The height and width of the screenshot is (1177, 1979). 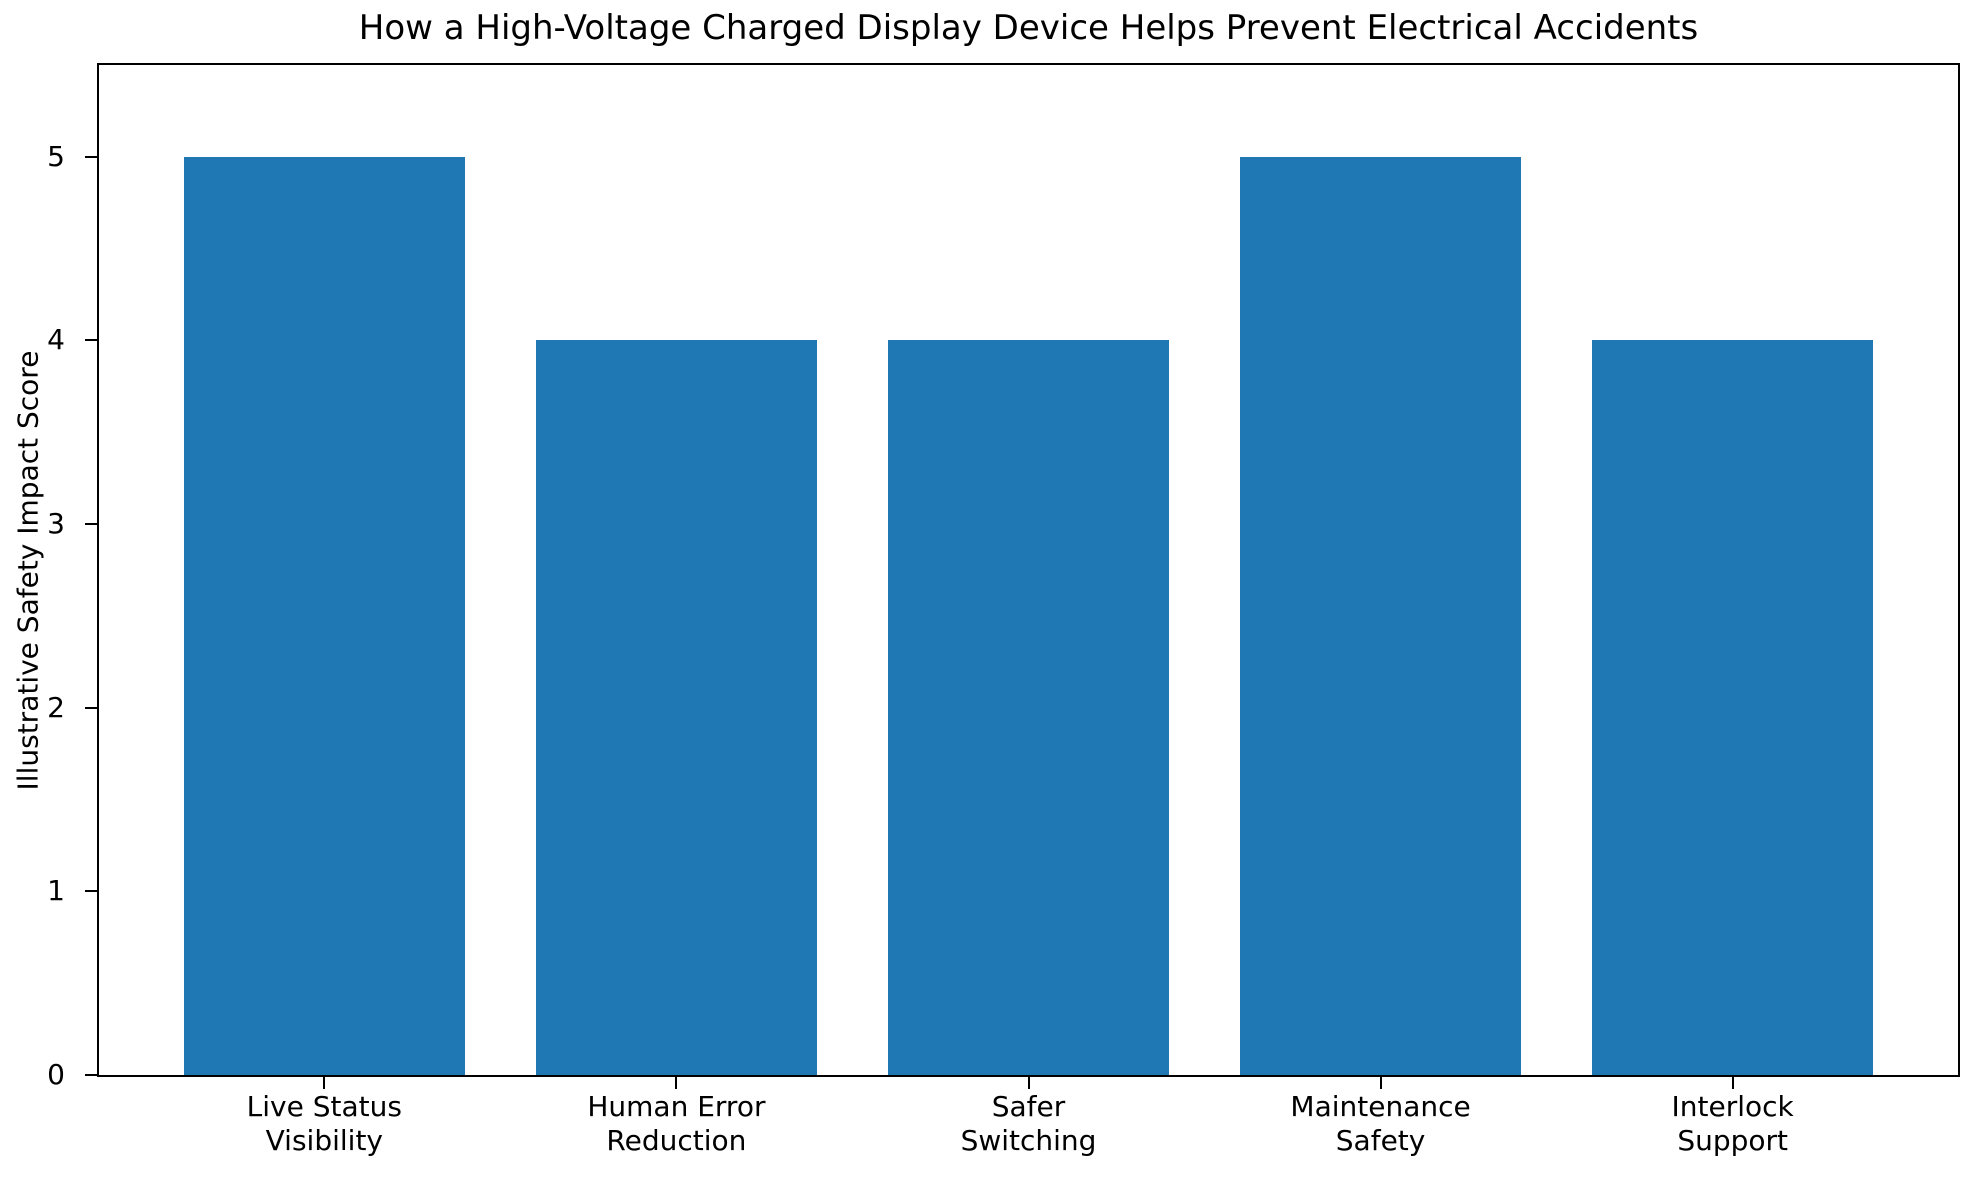 What do you see at coordinates (56, 524) in the screenshot?
I see `y-tick-label: 3` at bounding box center [56, 524].